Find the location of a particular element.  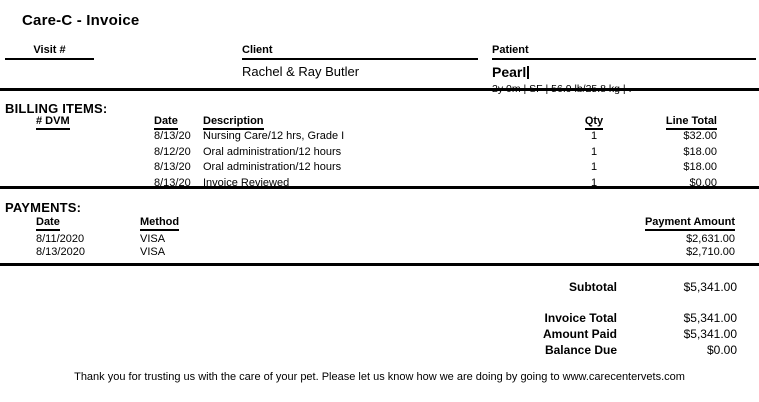

client-field: Client Rachel & Ray Butler is located at coordinates (360, 61).